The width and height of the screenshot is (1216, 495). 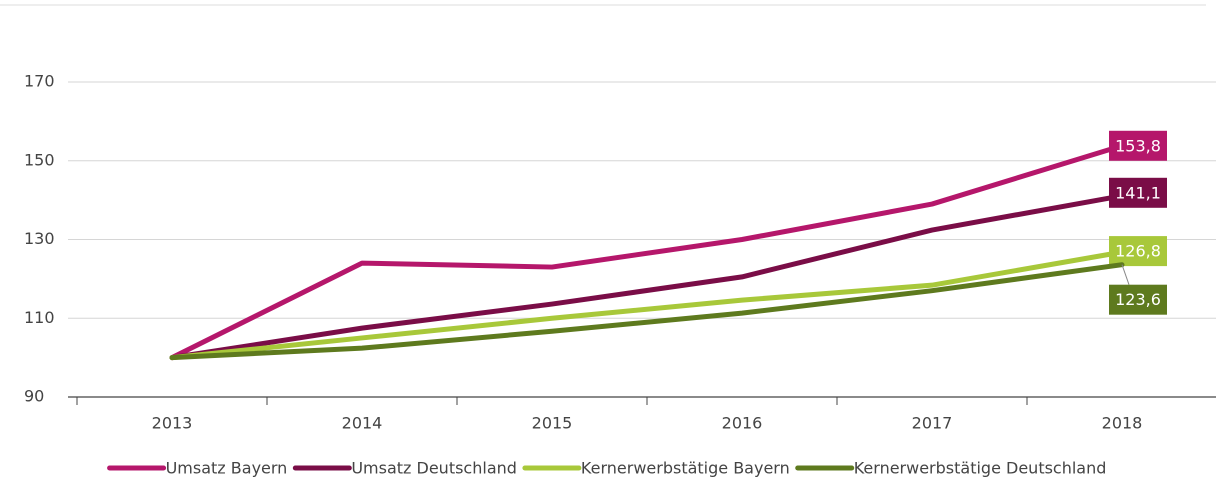 I want to click on x-tick-label: 2018, so click(x=1122, y=423).